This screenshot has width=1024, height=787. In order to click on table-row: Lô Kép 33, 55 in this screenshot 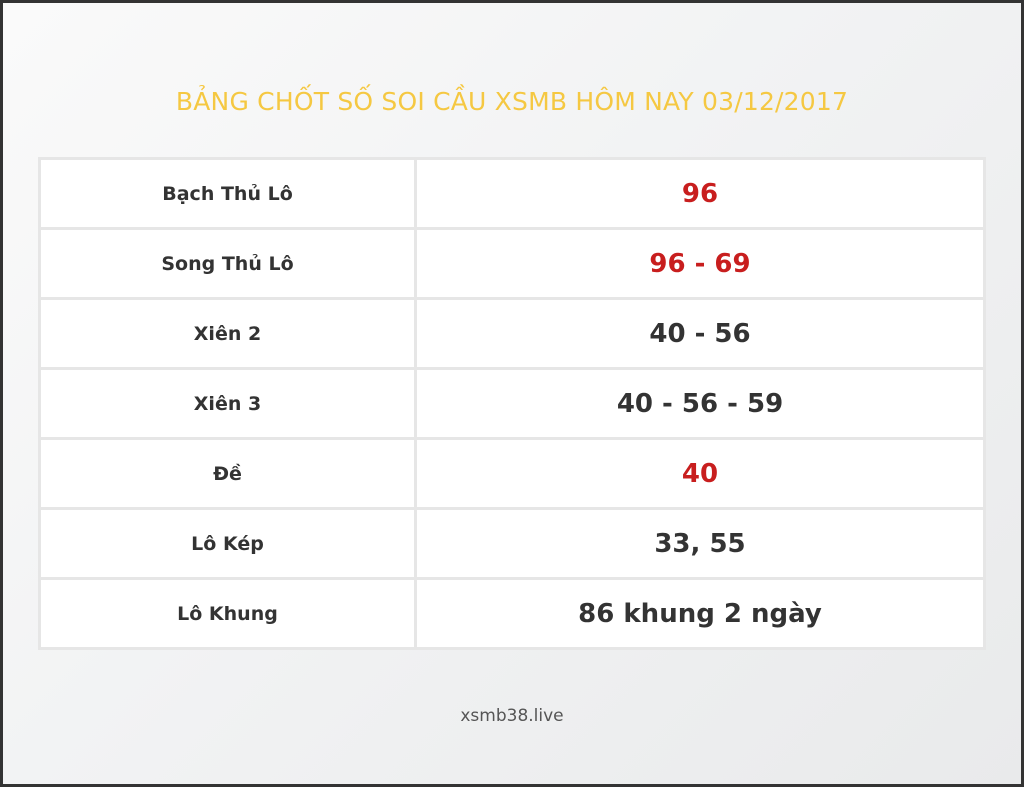, I will do `click(512, 543)`.